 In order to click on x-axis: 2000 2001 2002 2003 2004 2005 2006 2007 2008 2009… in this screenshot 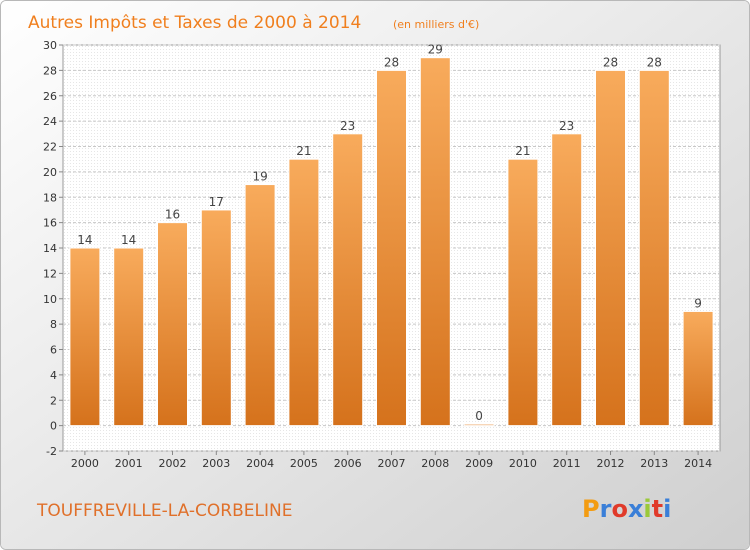, I will do `click(391, 460)`.